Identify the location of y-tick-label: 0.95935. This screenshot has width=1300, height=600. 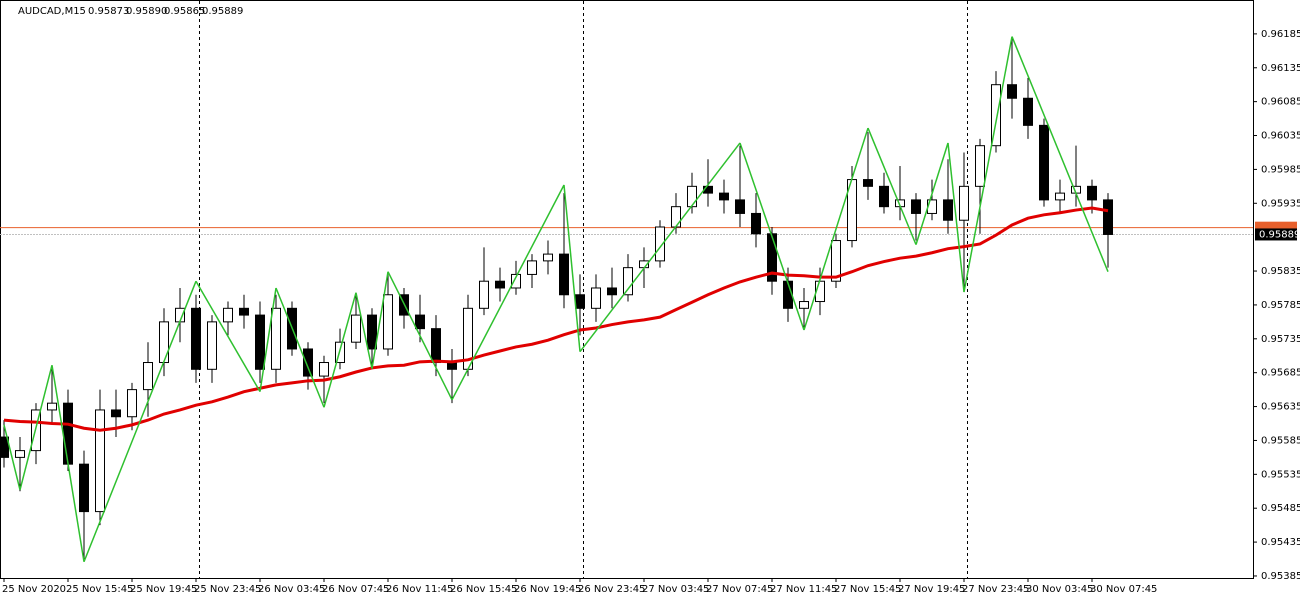
(1280, 203).